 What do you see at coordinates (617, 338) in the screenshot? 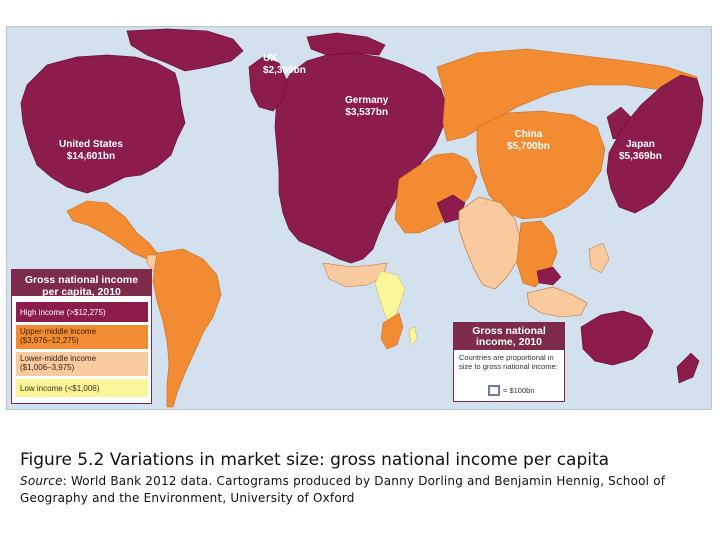
I see `region-australia` at bounding box center [617, 338].